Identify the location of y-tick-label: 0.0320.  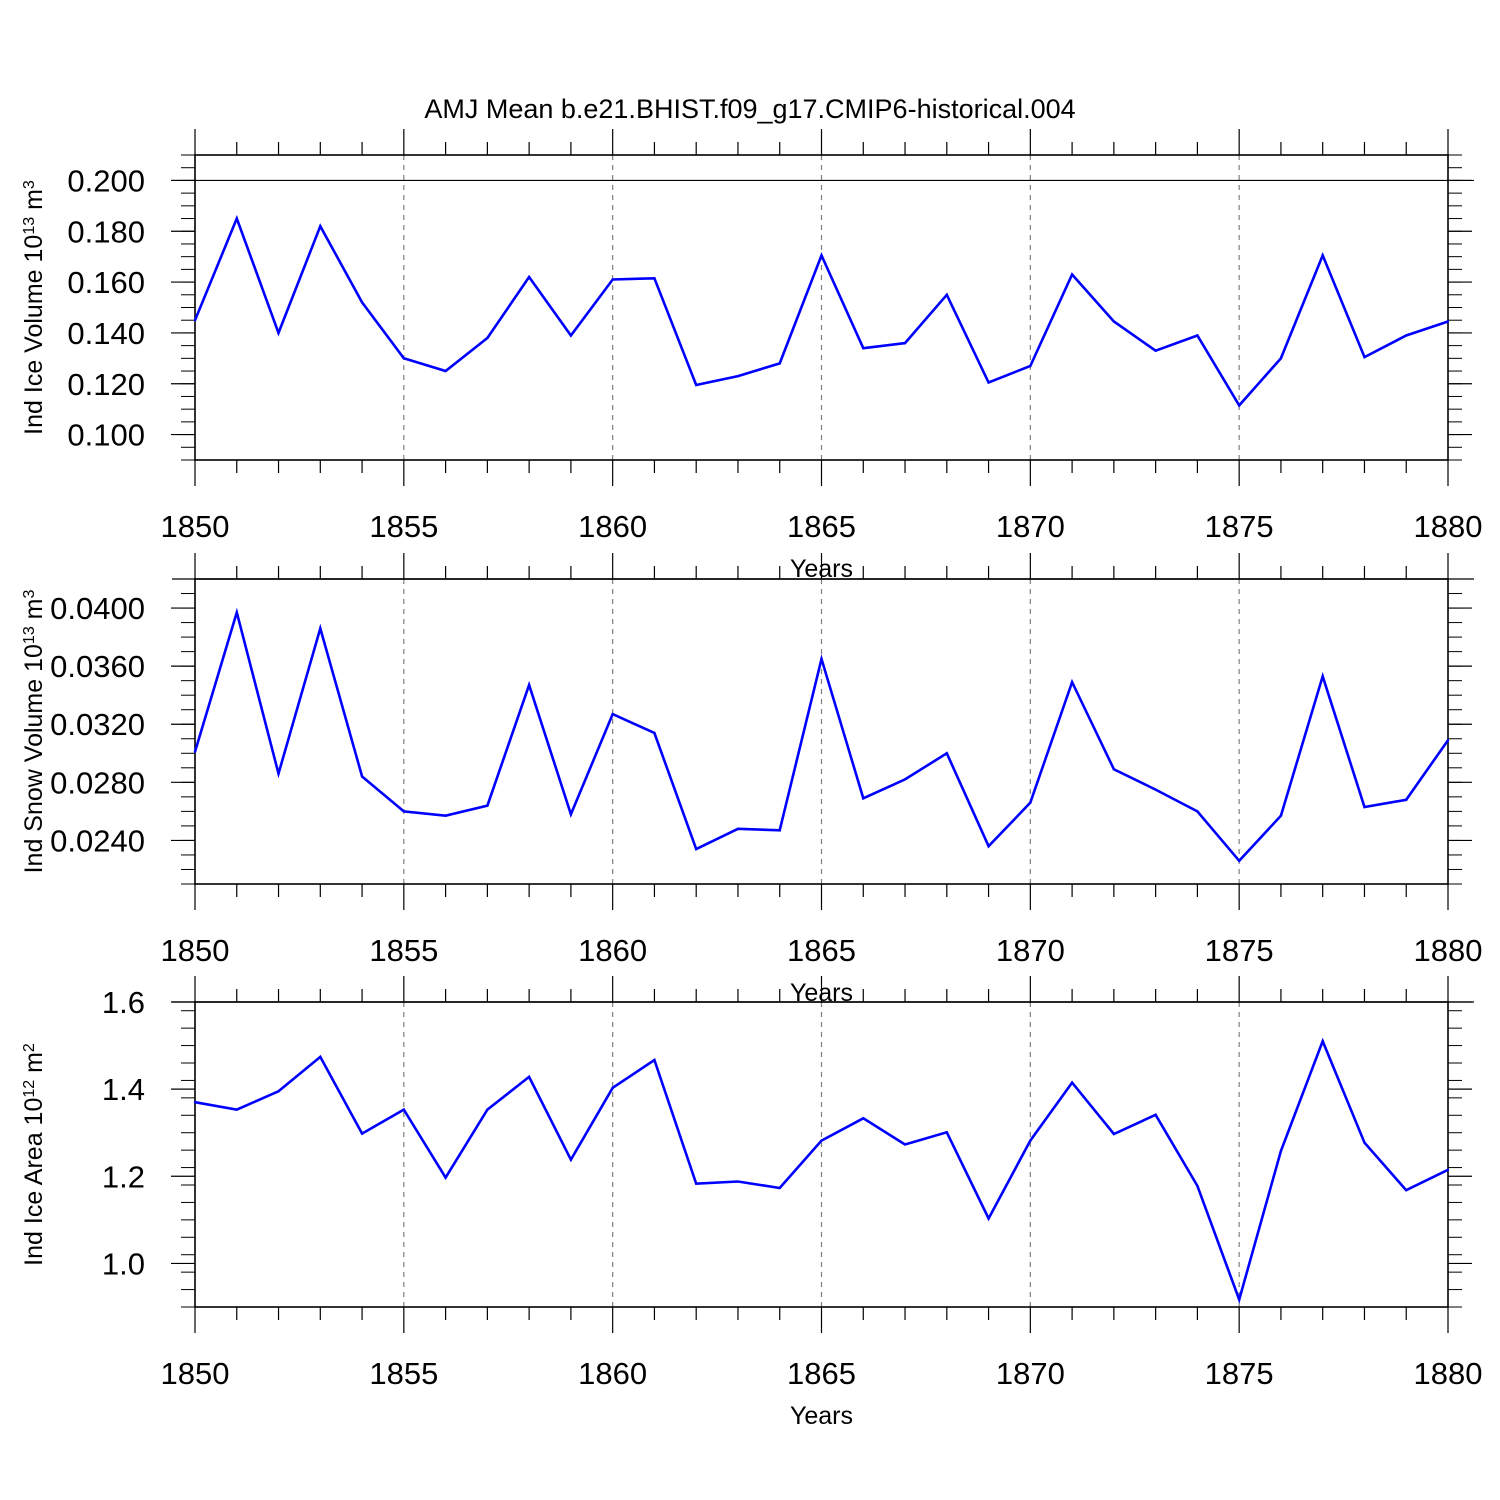
(97, 724).